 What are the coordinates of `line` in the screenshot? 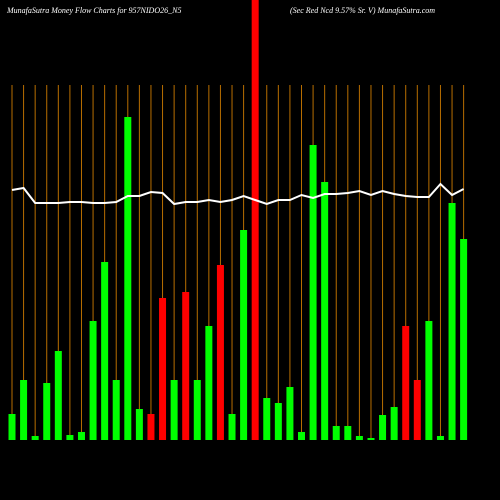 It's located at (238, 194).